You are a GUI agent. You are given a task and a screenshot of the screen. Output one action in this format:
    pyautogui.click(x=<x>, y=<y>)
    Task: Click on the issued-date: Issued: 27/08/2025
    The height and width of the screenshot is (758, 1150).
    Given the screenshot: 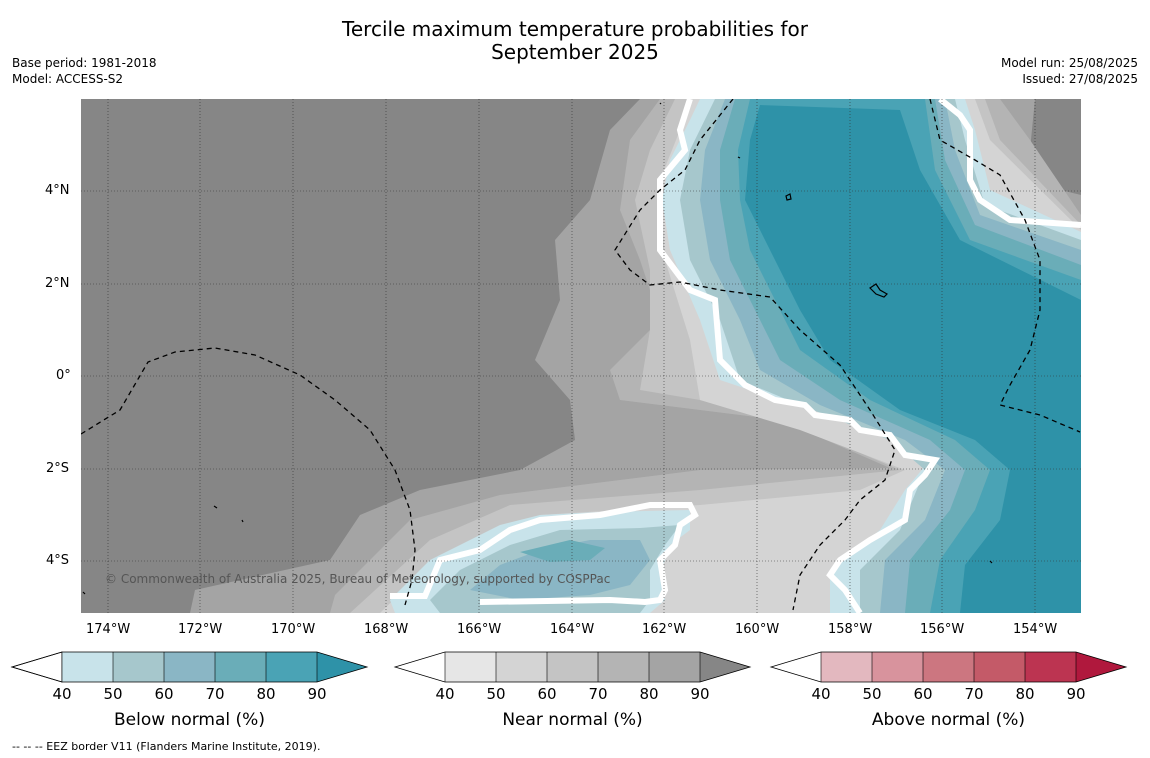 What is the action you would take?
    pyautogui.click(x=1080, y=79)
    